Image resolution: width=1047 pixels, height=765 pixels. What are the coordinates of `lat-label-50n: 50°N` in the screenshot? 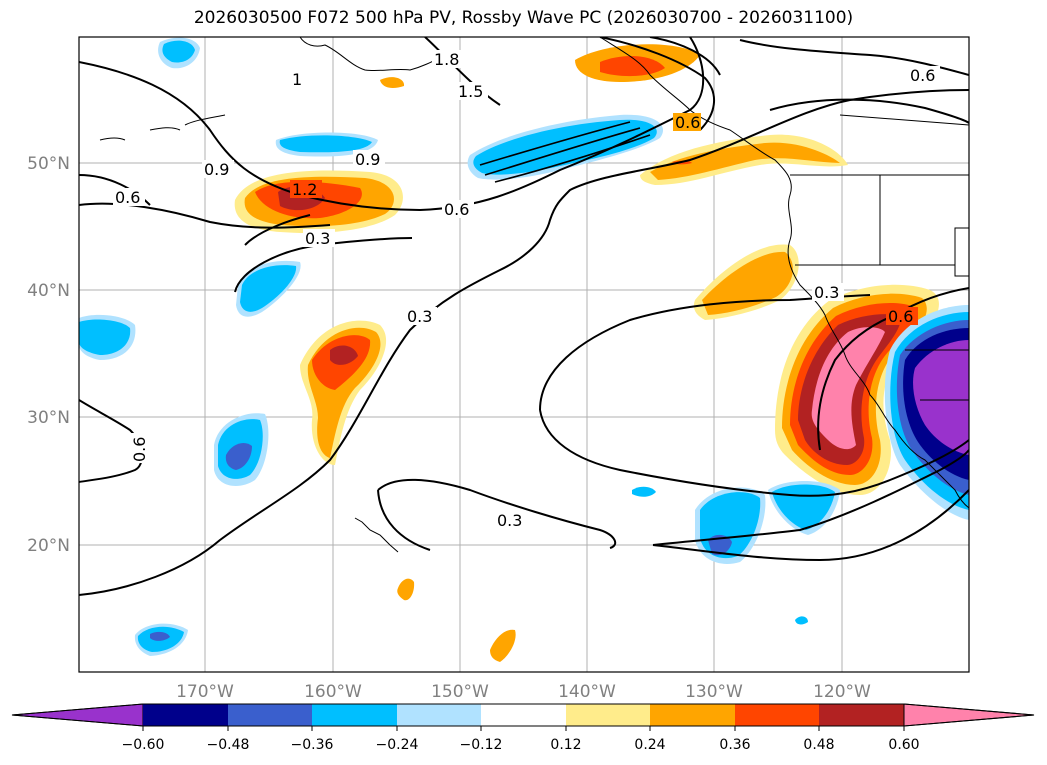 It's located at (48, 164).